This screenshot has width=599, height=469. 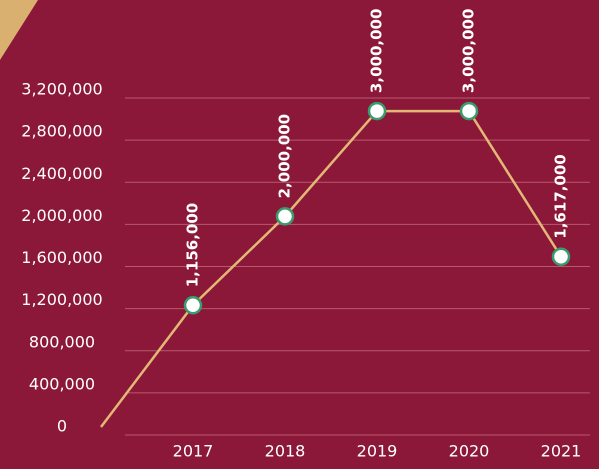 I want to click on x-tick-label: 2020, so click(x=469, y=451).